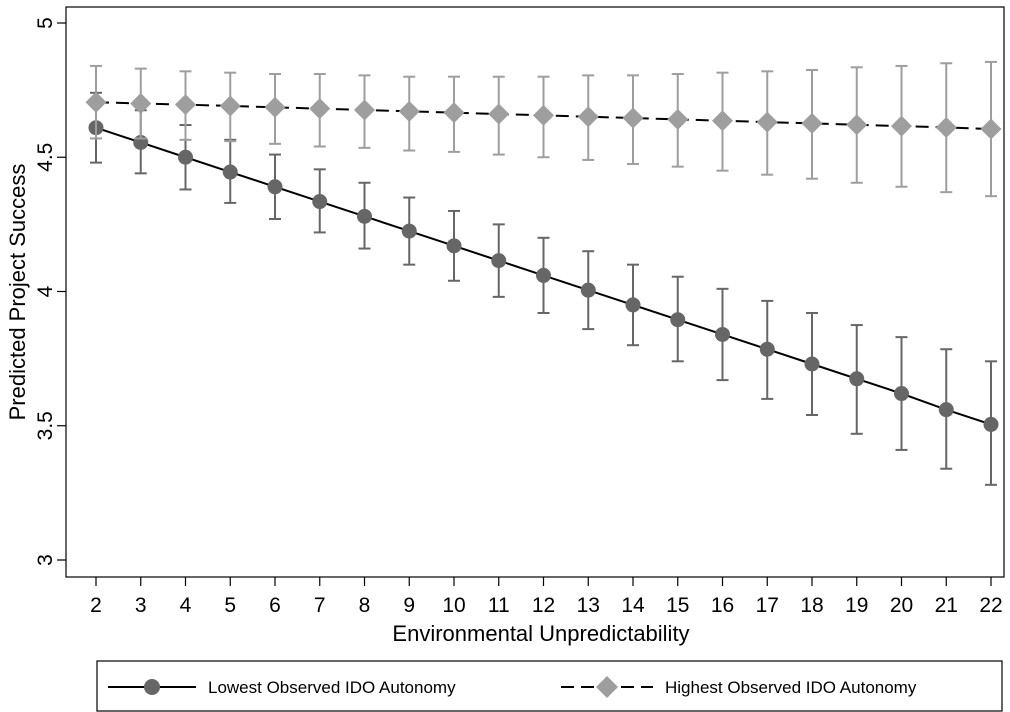  I want to click on x-tick-label: 17, so click(767, 605).